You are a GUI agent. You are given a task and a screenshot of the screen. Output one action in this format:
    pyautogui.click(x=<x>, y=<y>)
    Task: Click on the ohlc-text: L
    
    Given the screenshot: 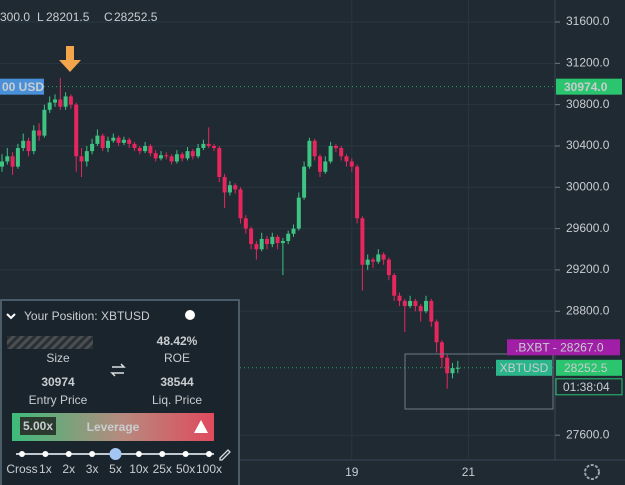 What is the action you would take?
    pyautogui.click(x=40, y=17)
    